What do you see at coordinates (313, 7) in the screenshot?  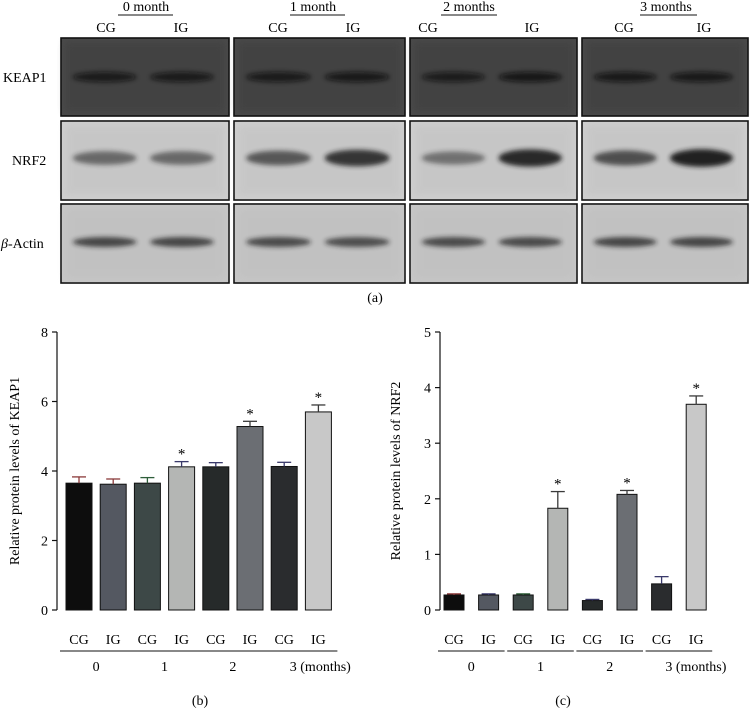 I see `time-header-1: 1 month` at bounding box center [313, 7].